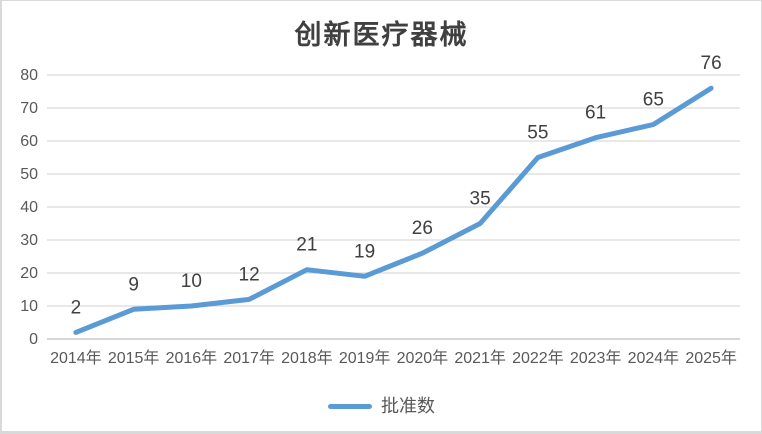  What do you see at coordinates (365, 358) in the screenshot?
I see `x-tick-label: 2019年` at bounding box center [365, 358].